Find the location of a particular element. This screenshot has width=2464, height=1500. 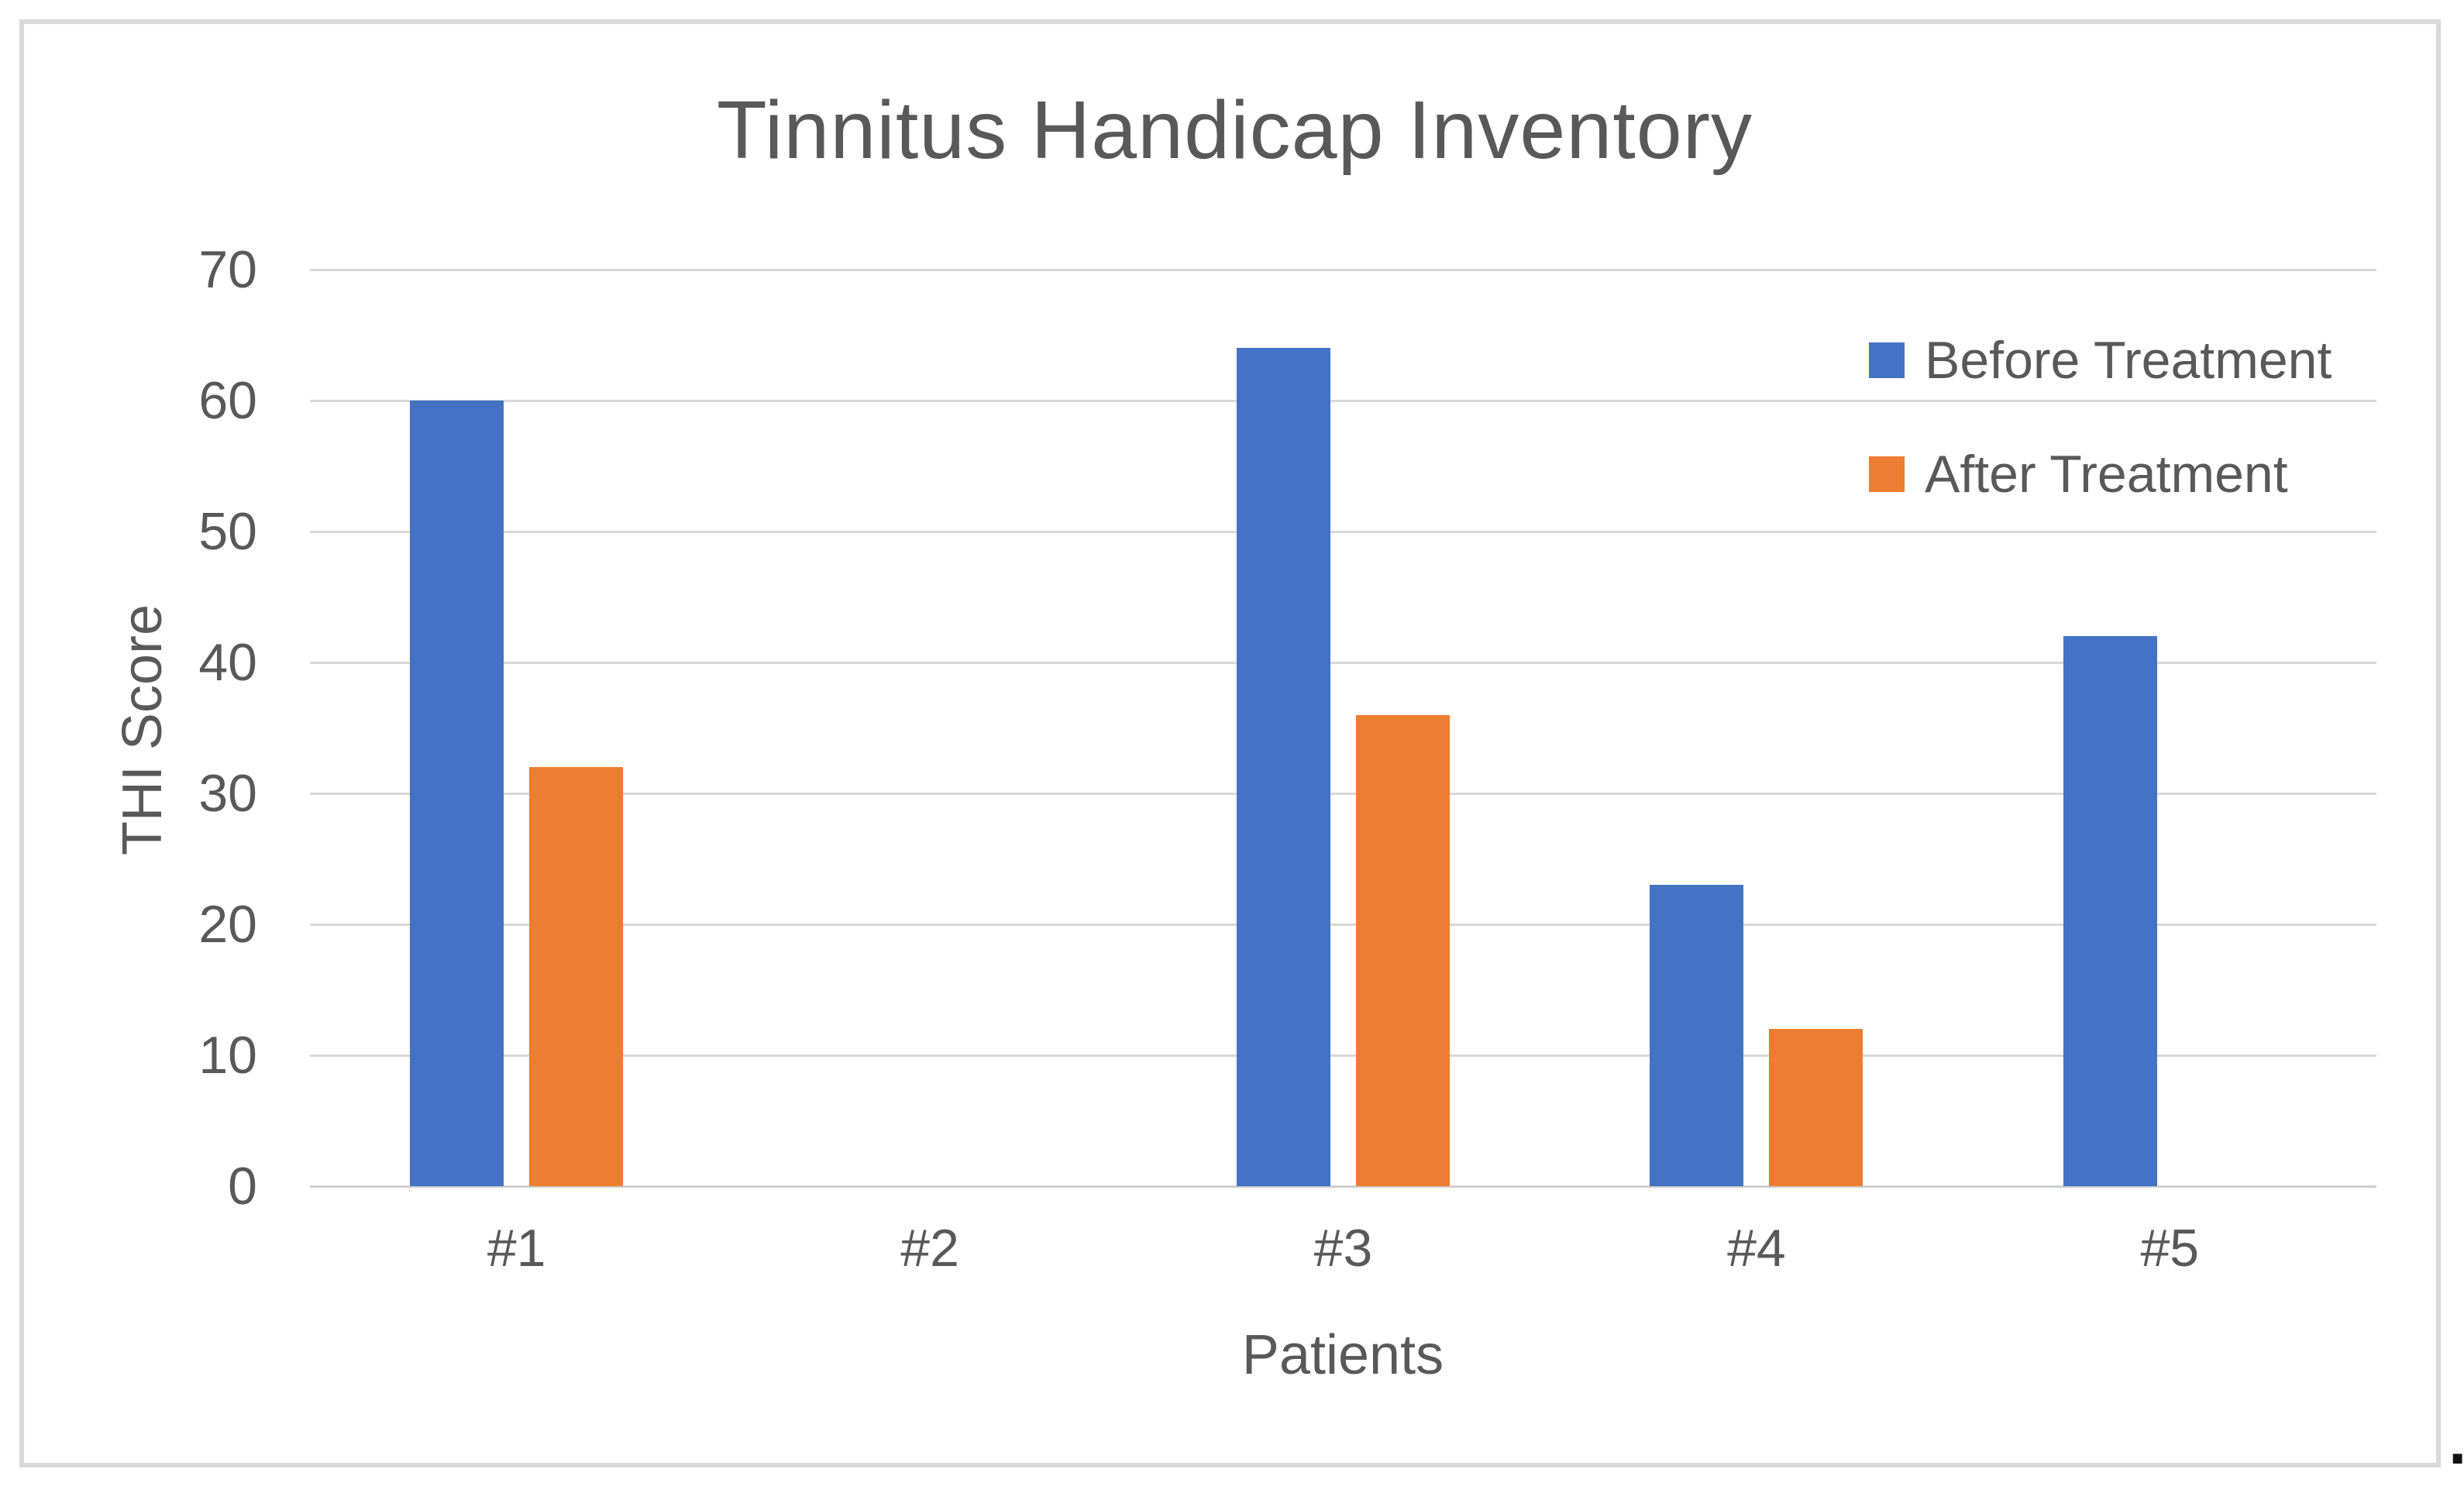

legend-item-after-treatment: After Treatment is located at coordinates (2078, 474).